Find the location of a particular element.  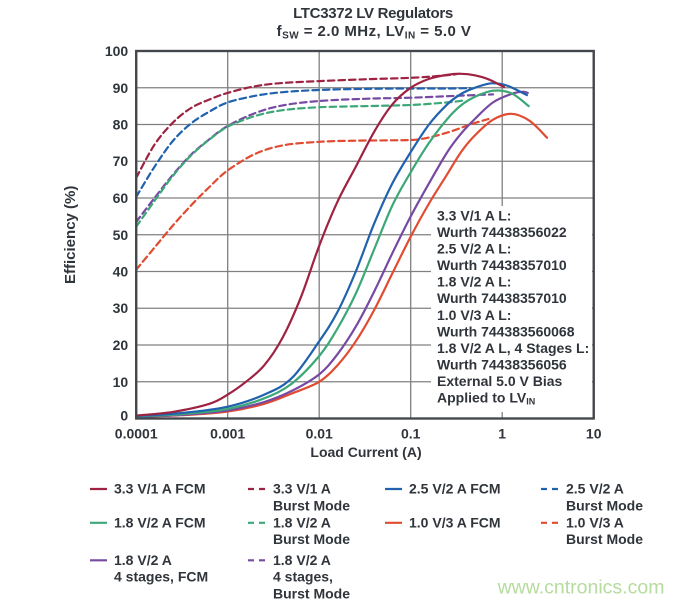

svg-text: 0.1 is located at coordinates (411, 434).